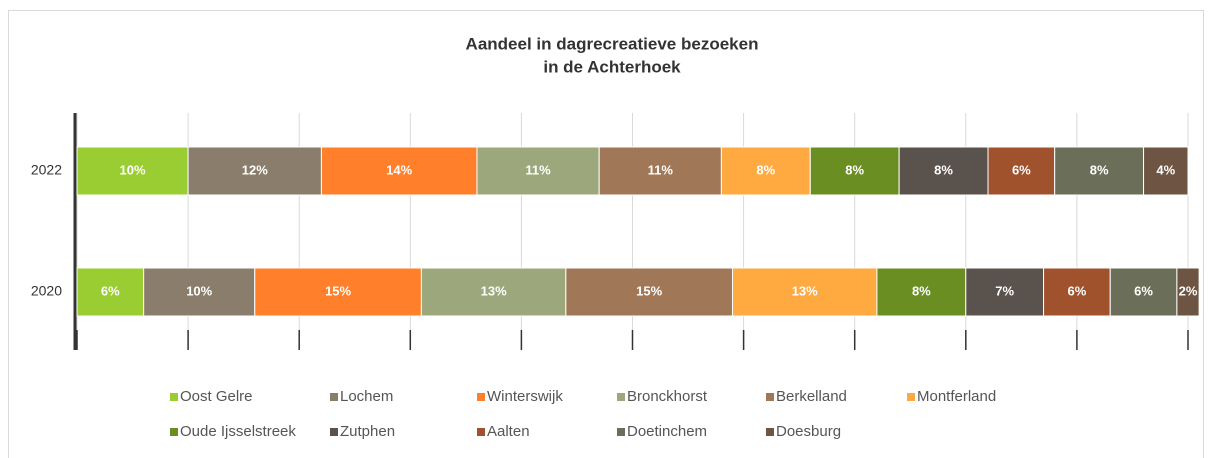  Describe the element at coordinates (238, 431) in the screenshot. I see `legend-label: Oude Ijsselstreek` at that location.